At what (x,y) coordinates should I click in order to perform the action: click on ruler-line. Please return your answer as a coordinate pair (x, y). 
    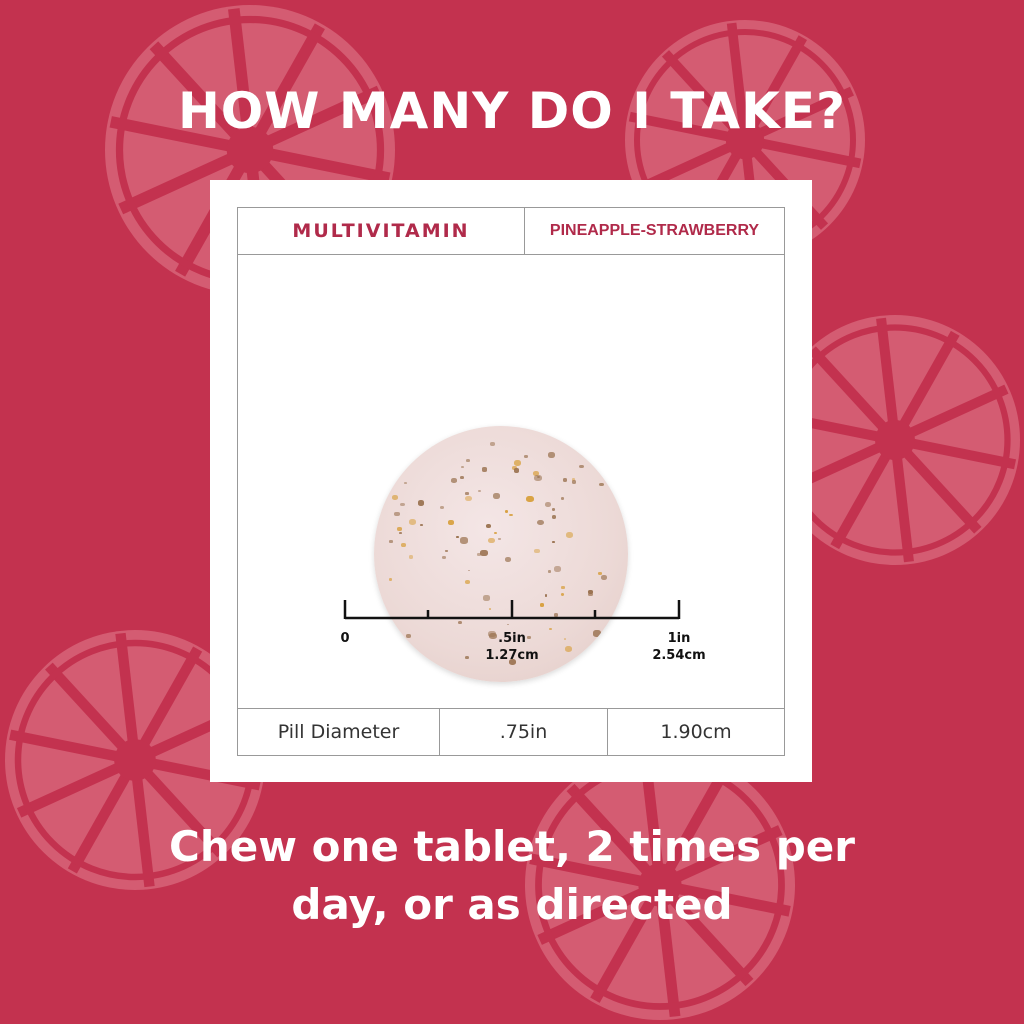
    Looking at the image, I should click on (512, 610).